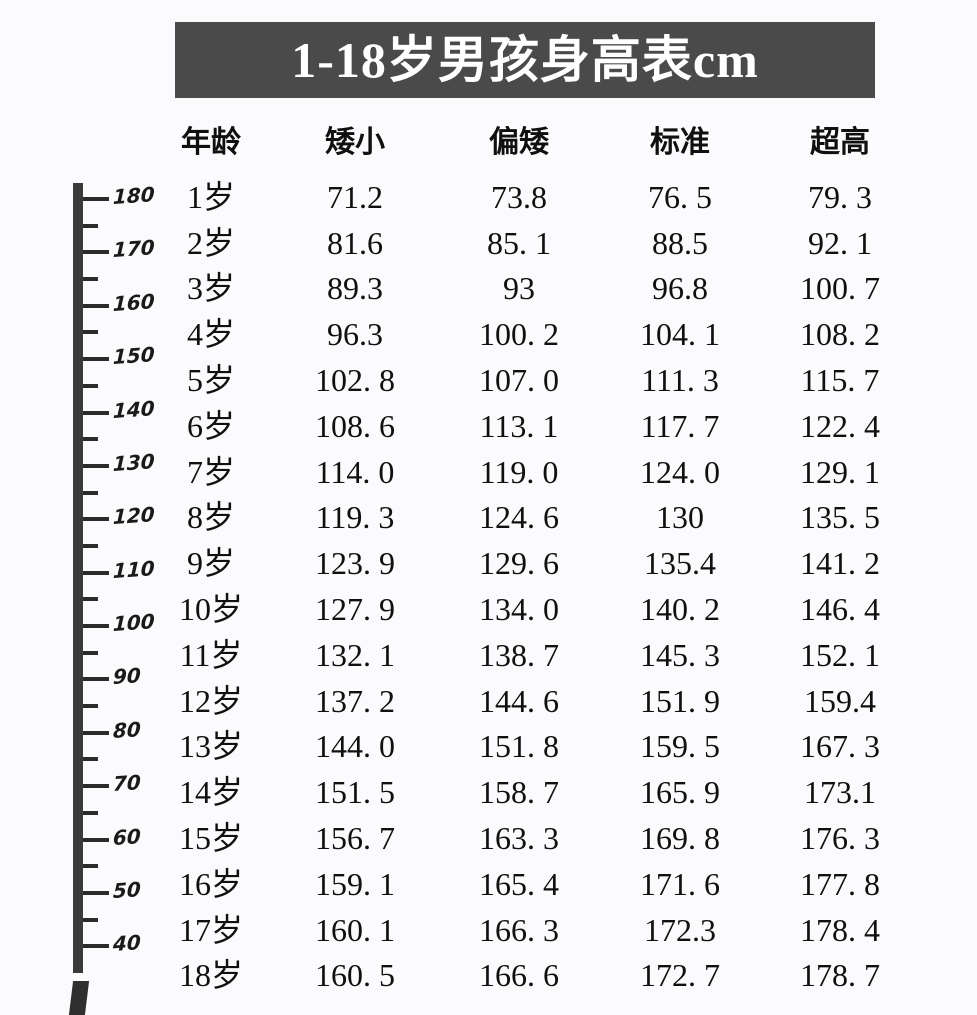 The height and width of the screenshot is (1015, 977). I want to click on cell-subshort: 166. 3, so click(519, 929).